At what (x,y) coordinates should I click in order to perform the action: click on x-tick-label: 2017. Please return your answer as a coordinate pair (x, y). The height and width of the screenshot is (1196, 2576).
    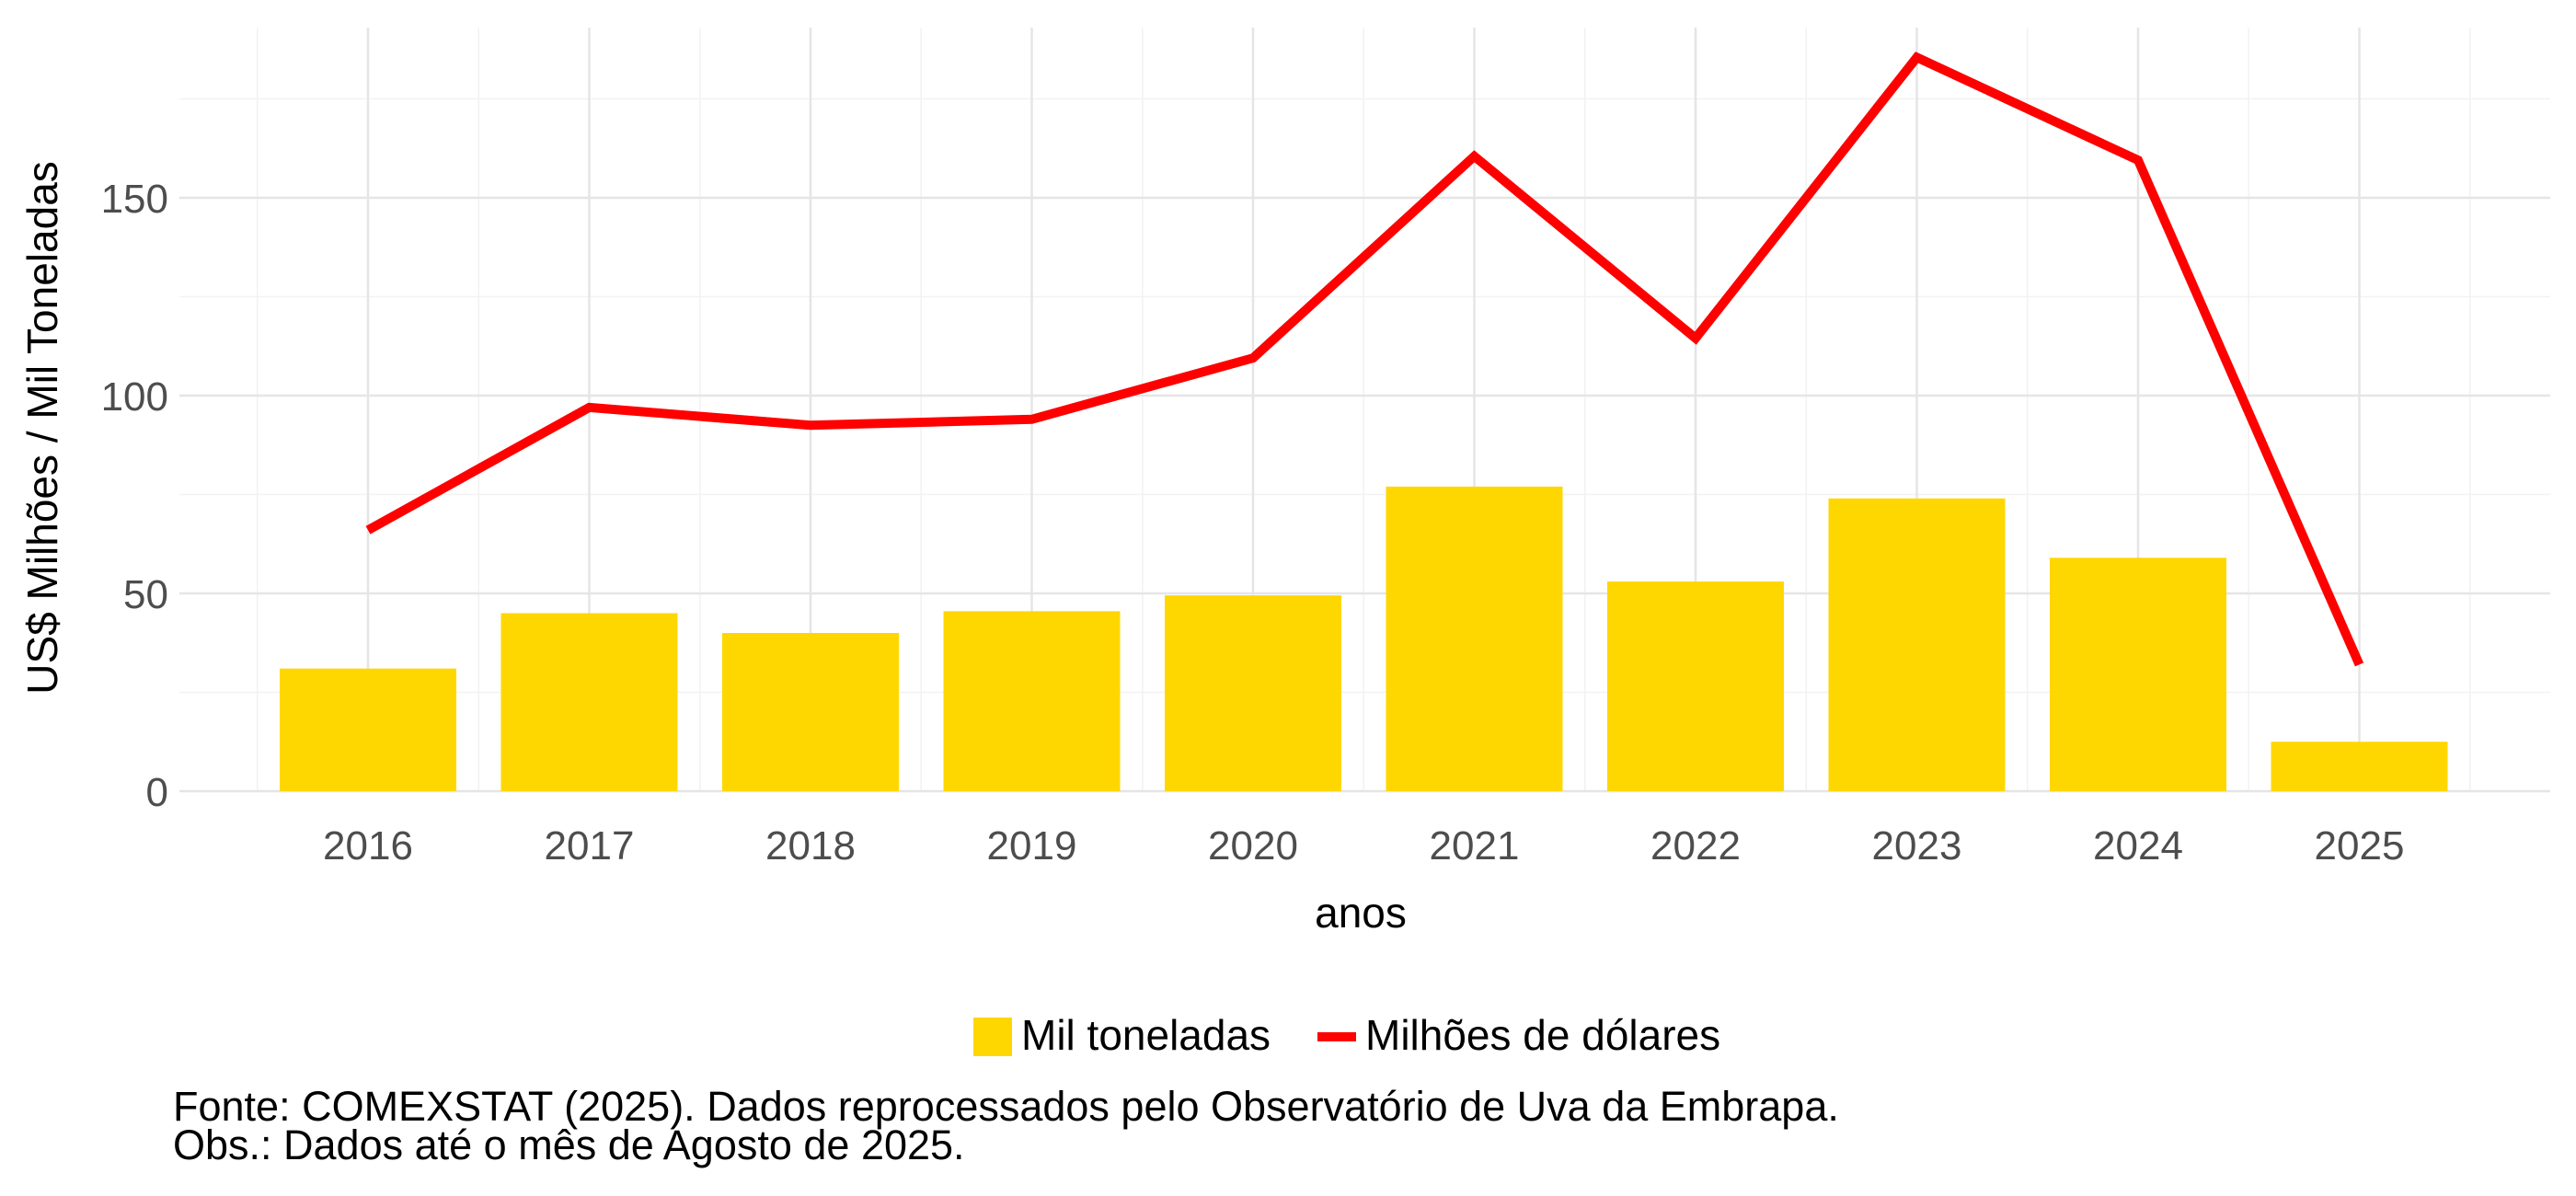
    Looking at the image, I should click on (590, 845).